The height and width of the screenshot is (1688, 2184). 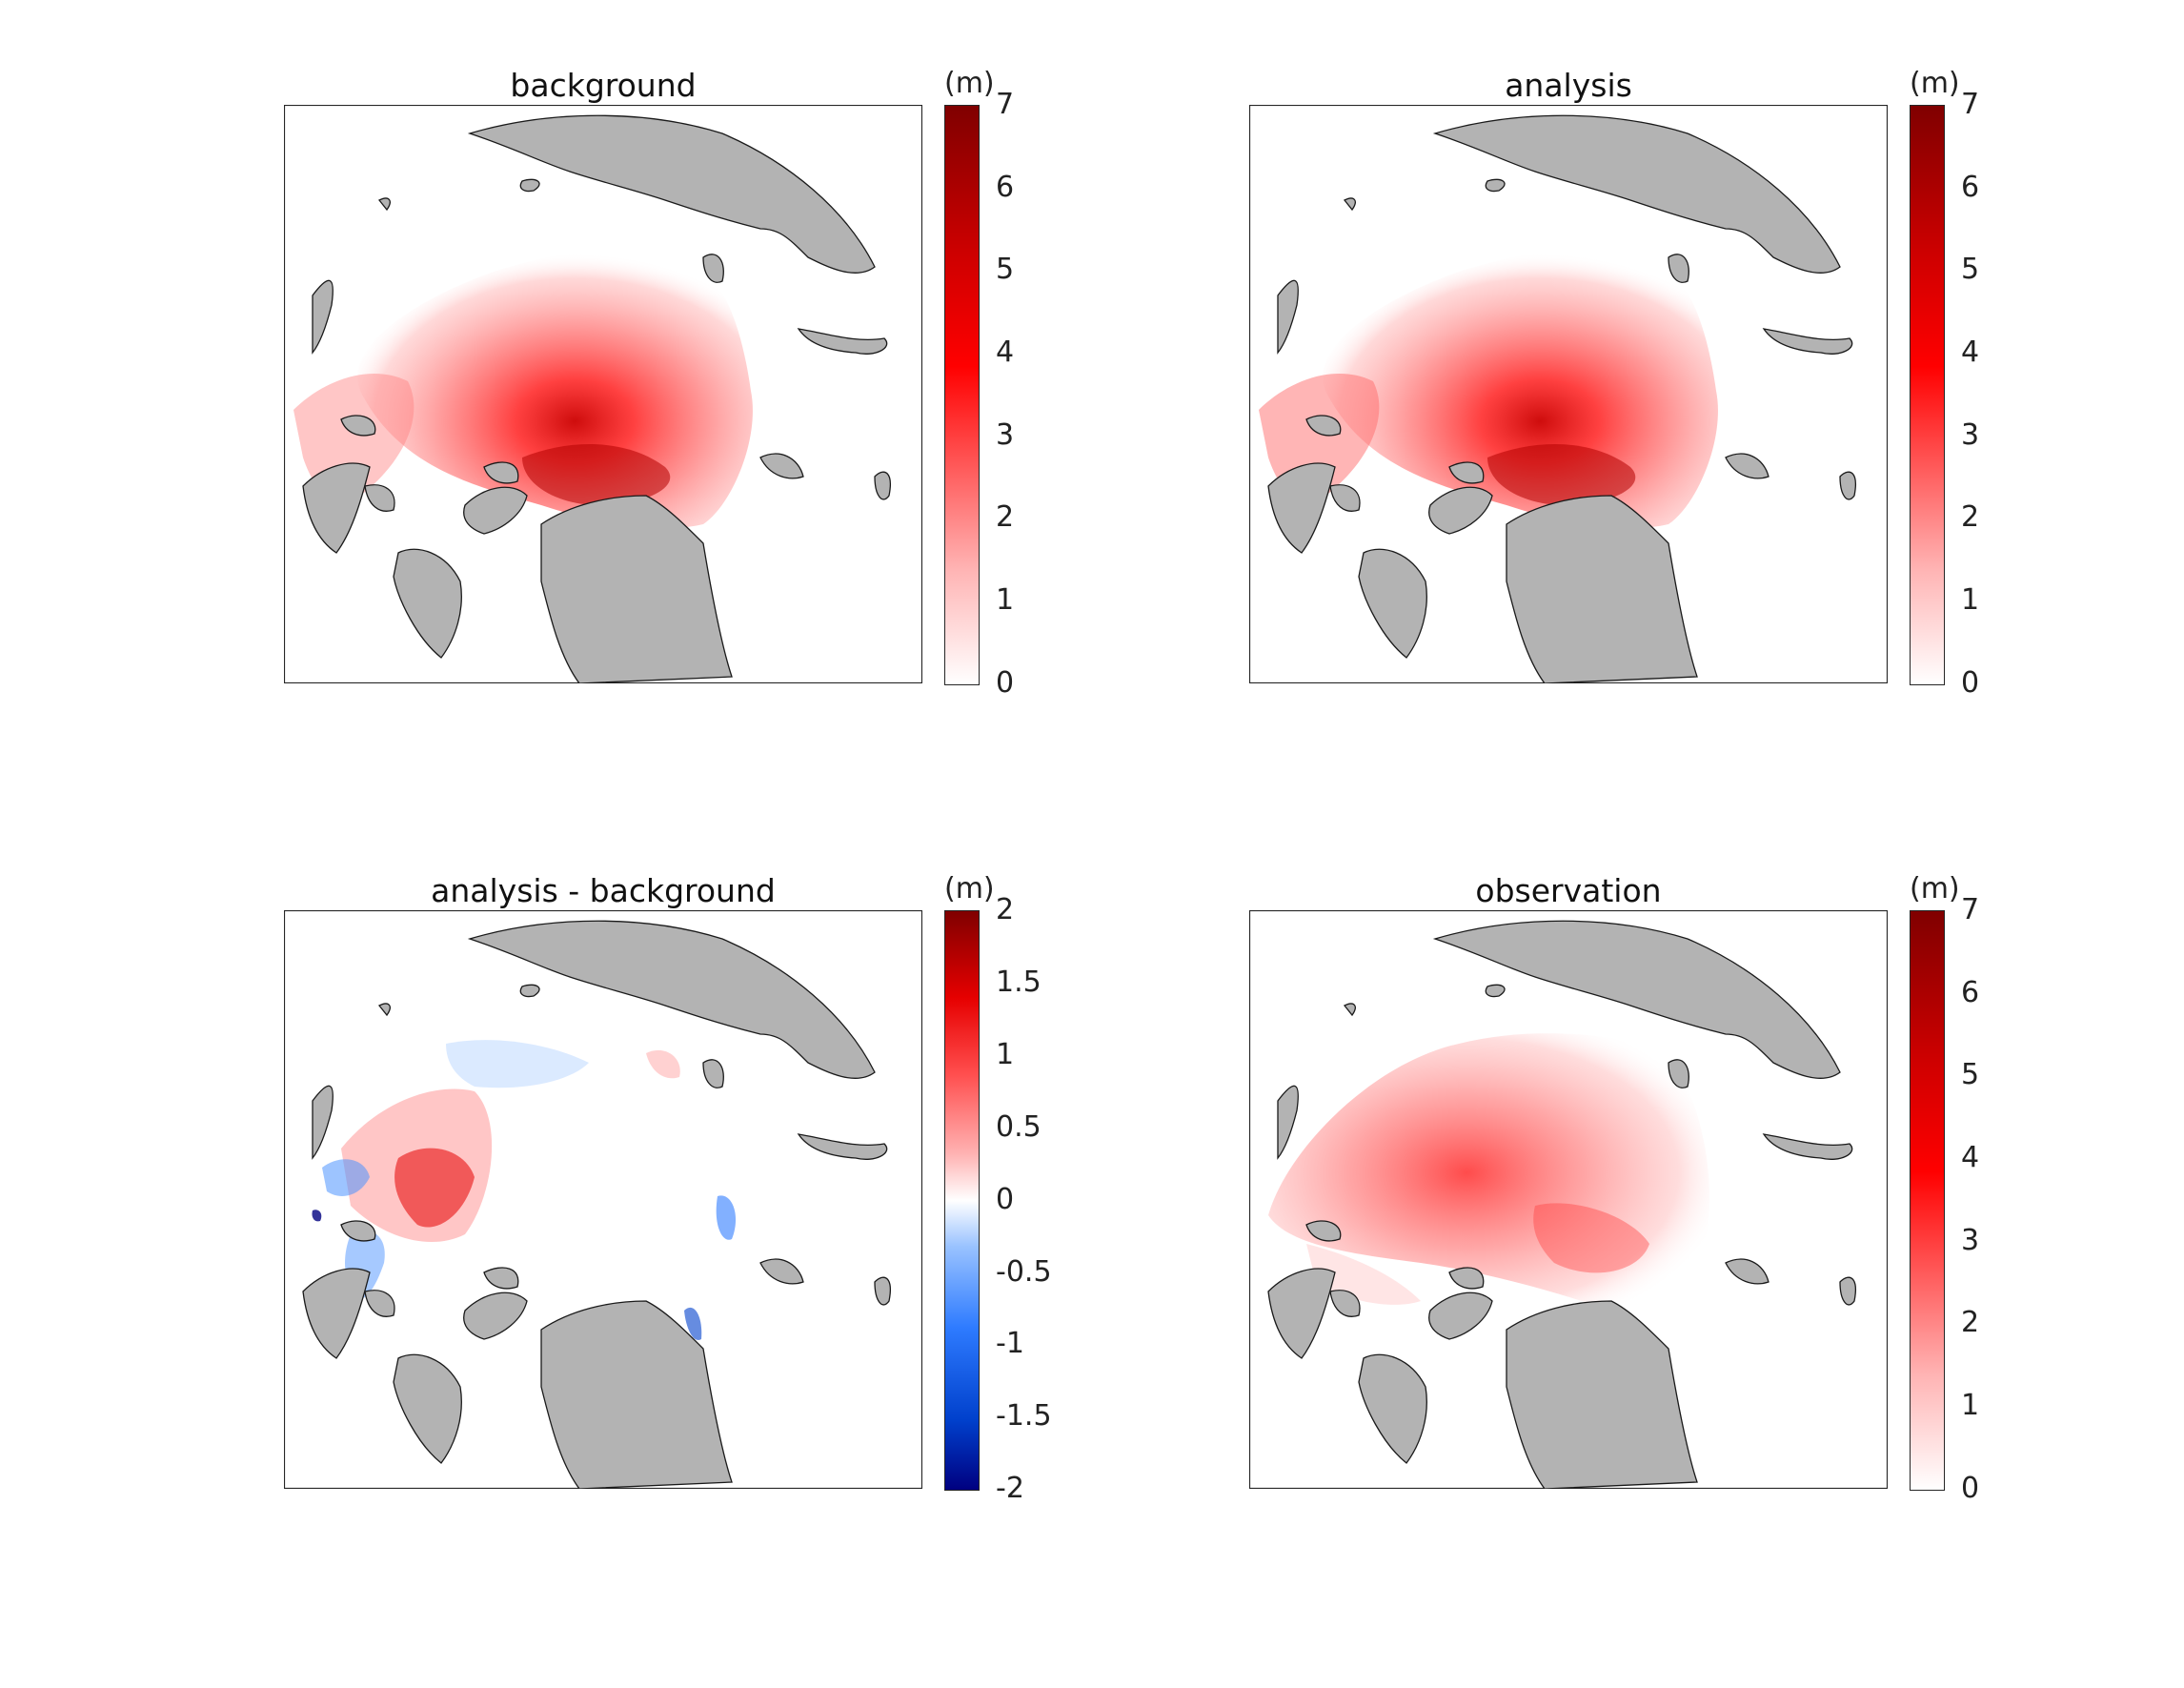 What do you see at coordinates (1024, 1416) in the screenshot?
I see `colorbar-tick: -1.5` at bounding box center [1024, 1416].